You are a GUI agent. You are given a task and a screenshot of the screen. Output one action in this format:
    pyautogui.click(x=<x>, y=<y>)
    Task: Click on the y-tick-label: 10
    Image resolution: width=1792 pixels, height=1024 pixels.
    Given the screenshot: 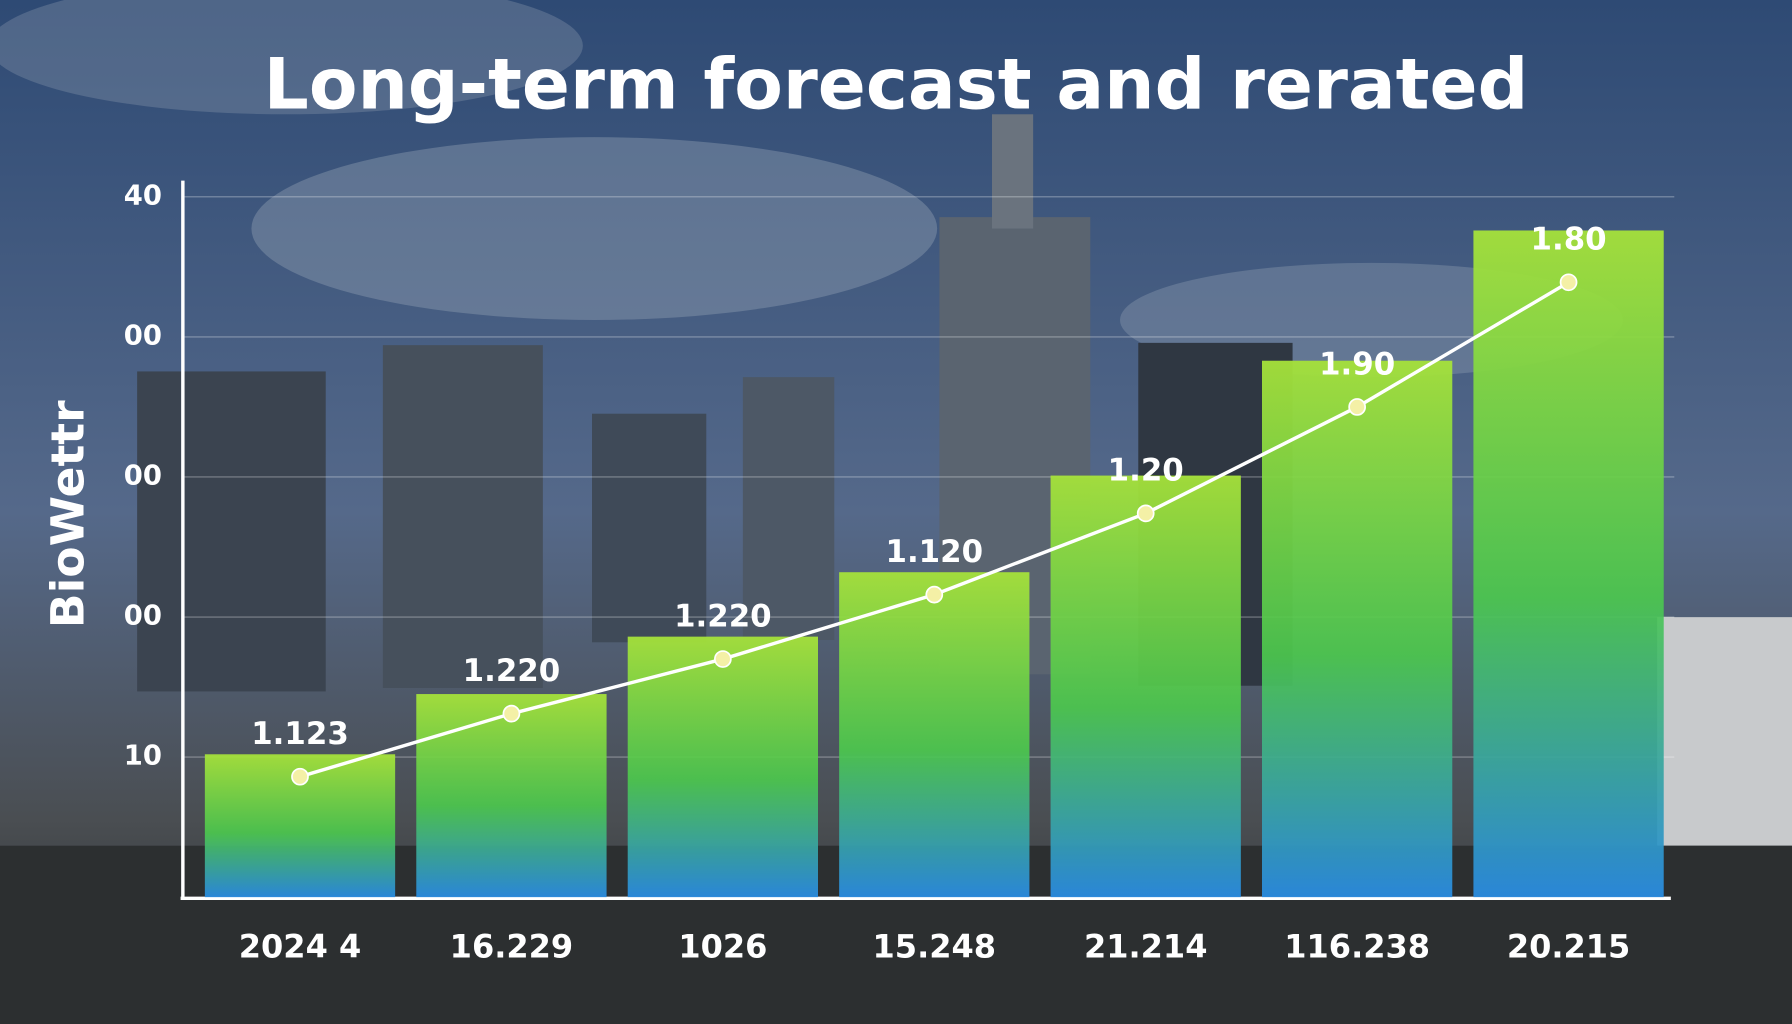 What is the action you would take?
    pyautogui.click(x=143, y=756)
    